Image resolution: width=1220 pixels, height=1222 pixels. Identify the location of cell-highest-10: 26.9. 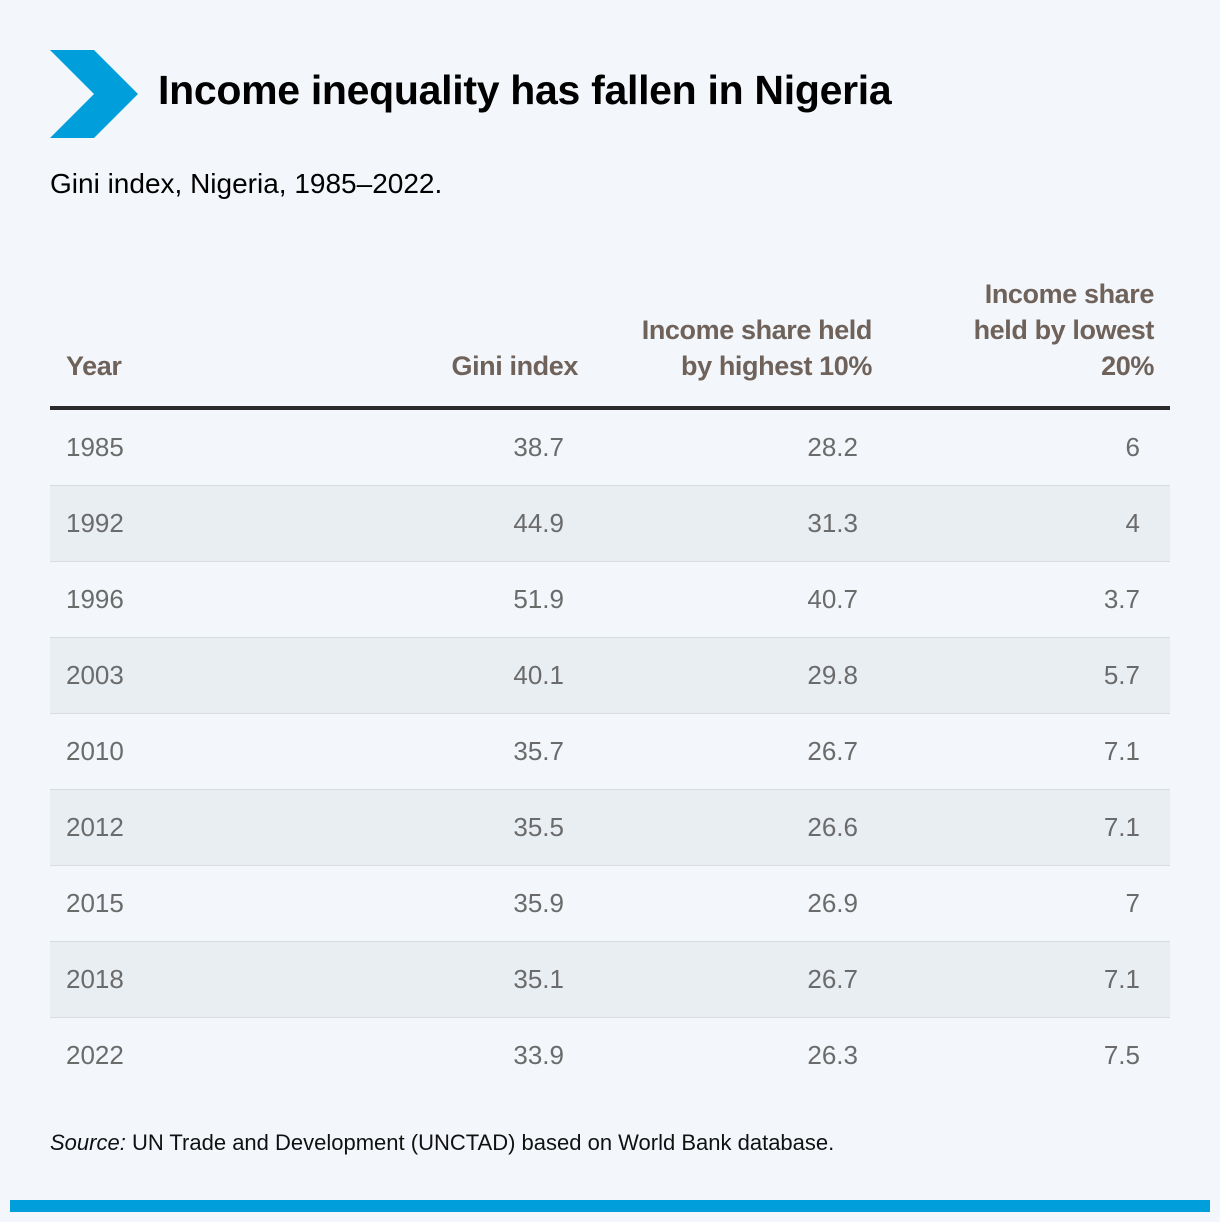
(832, 903).